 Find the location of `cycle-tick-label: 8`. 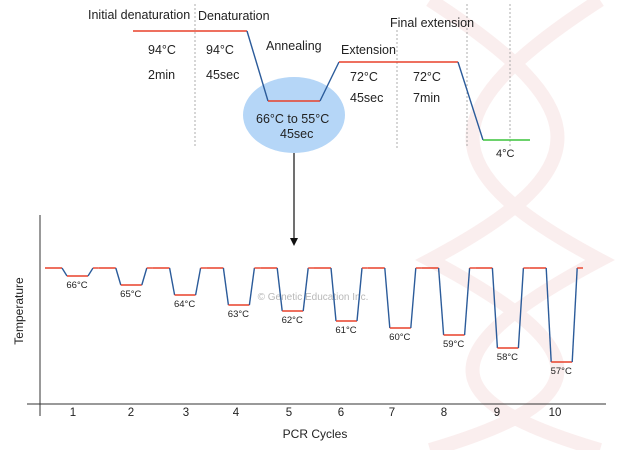

cycle-tick-label: 8 is located at coordinates (444, 413).